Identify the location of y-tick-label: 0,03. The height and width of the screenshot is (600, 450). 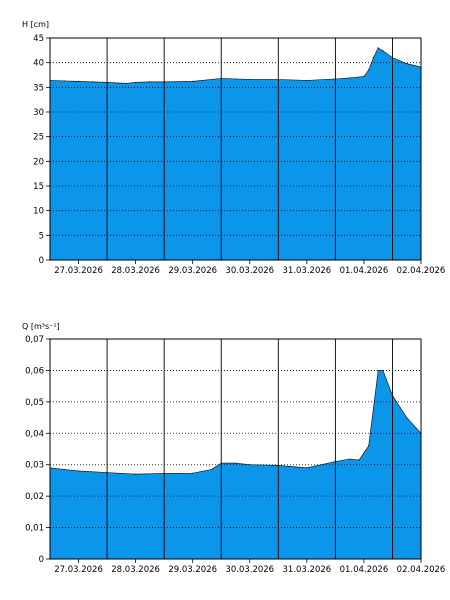
(34, 466).